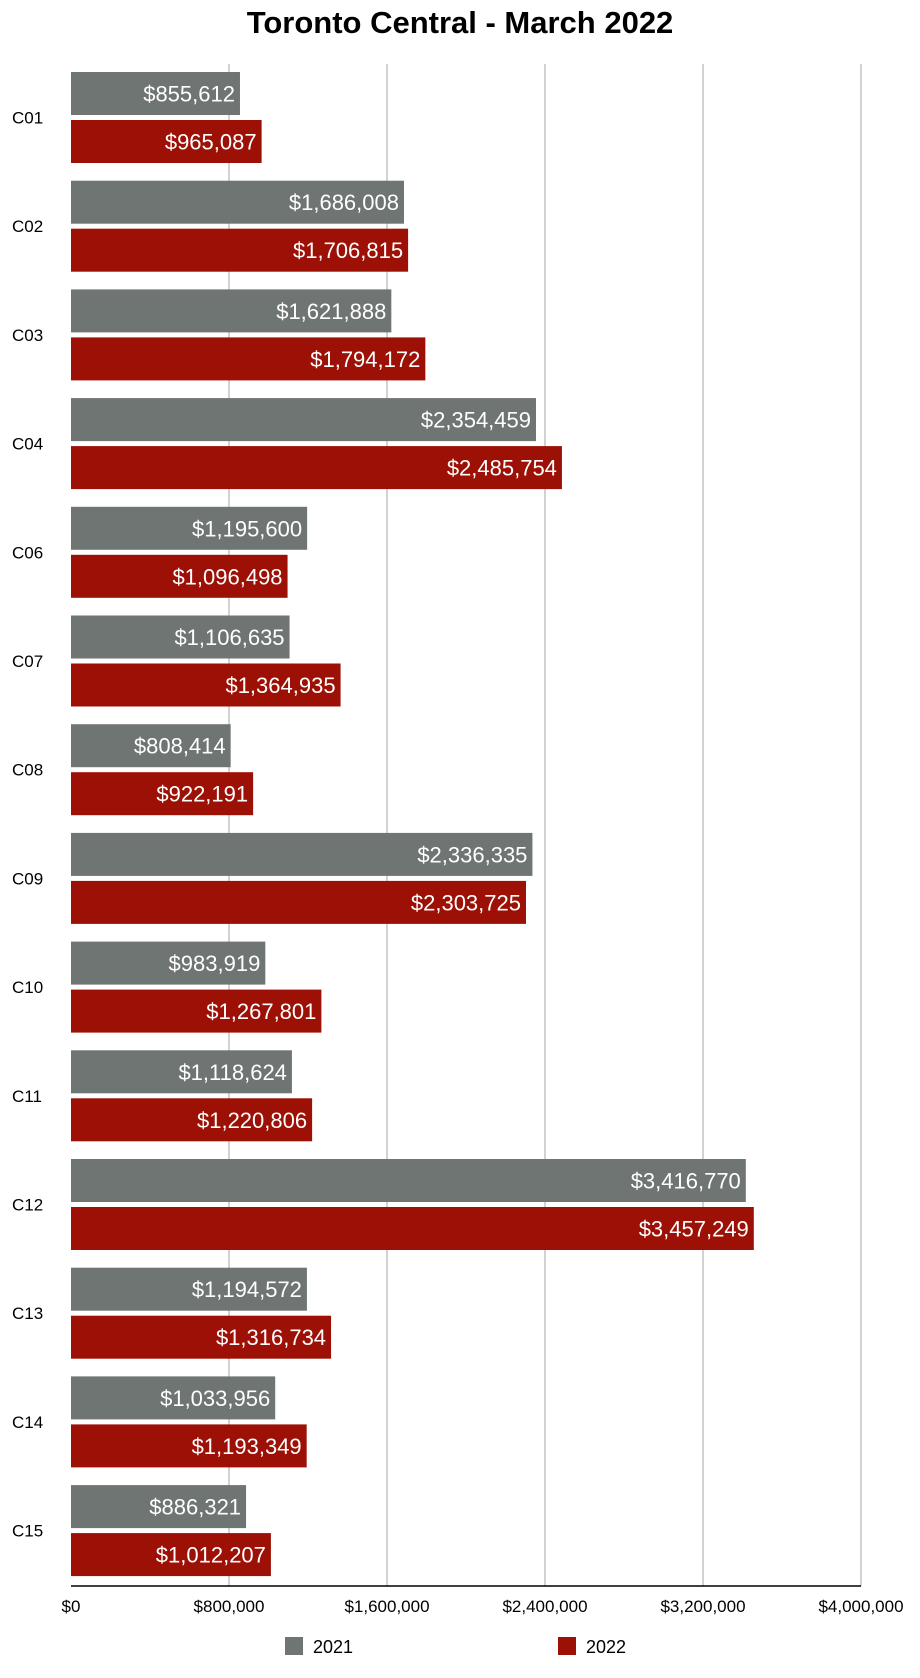  I want to click on value-label-C12-2021: $3,416,770, so click(686, 1181).